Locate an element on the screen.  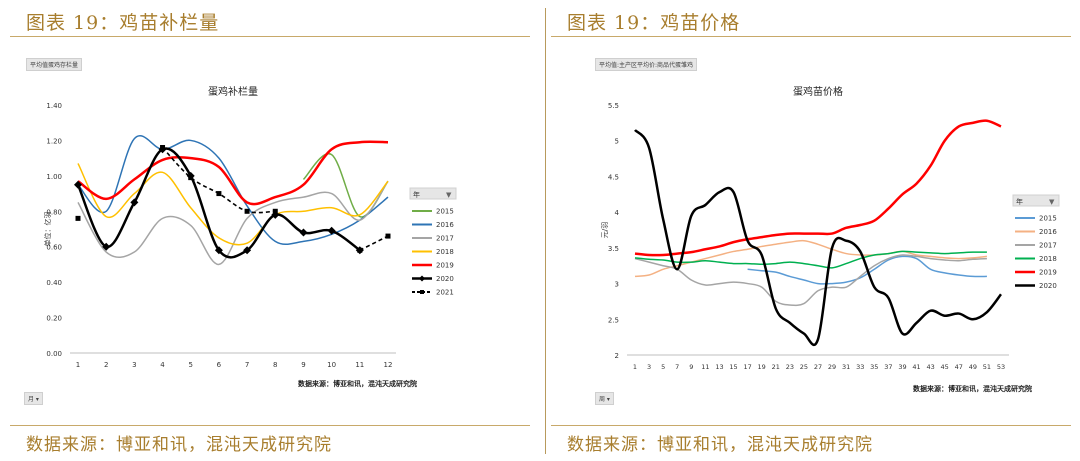
x-tick-label: 31 is located at coordinates (846, 367).